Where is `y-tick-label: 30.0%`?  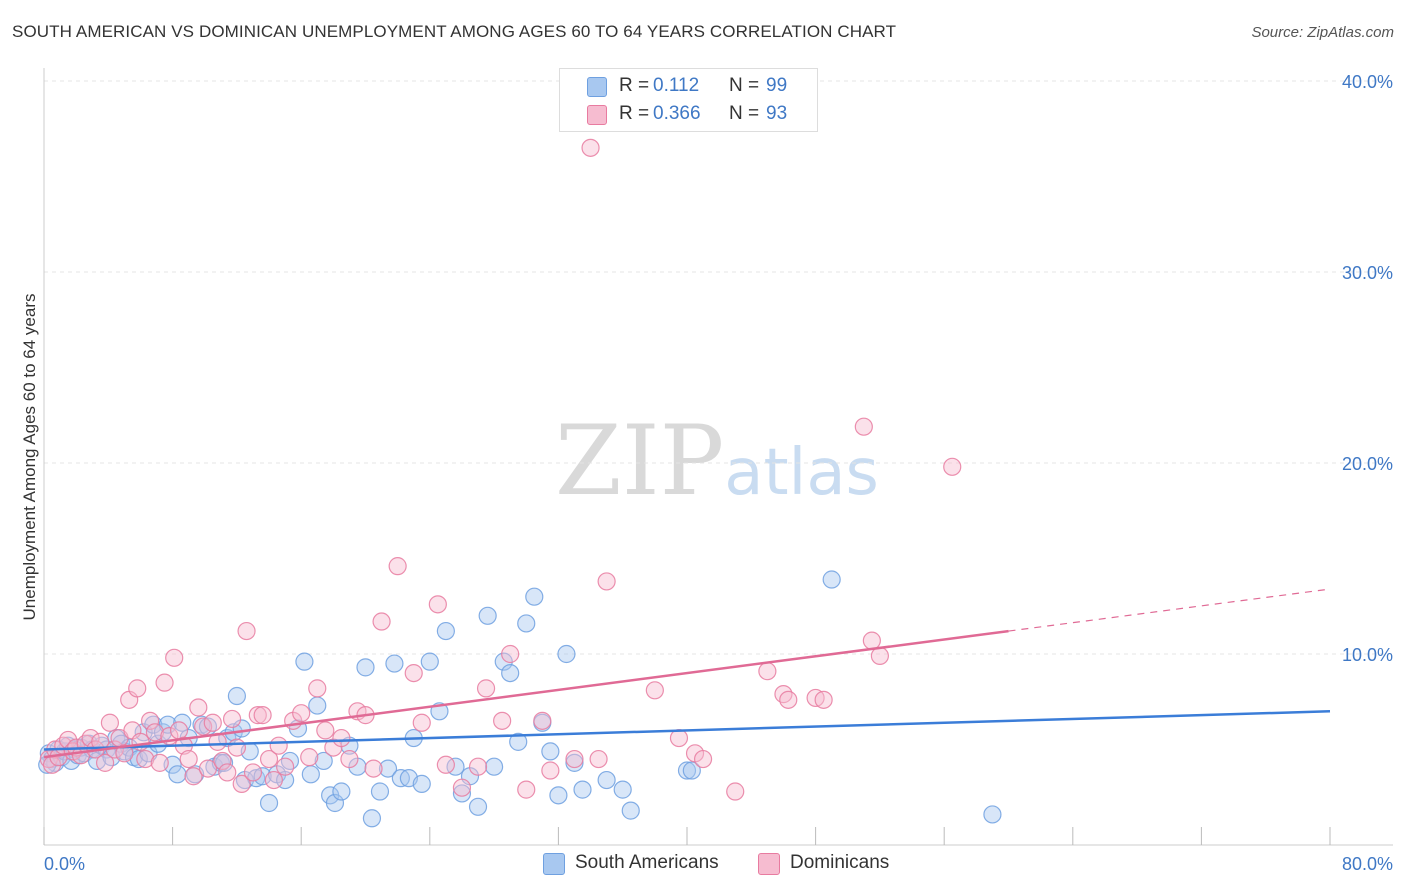
y-tick-label: 30.0% is located at coordinates (1367, 273).